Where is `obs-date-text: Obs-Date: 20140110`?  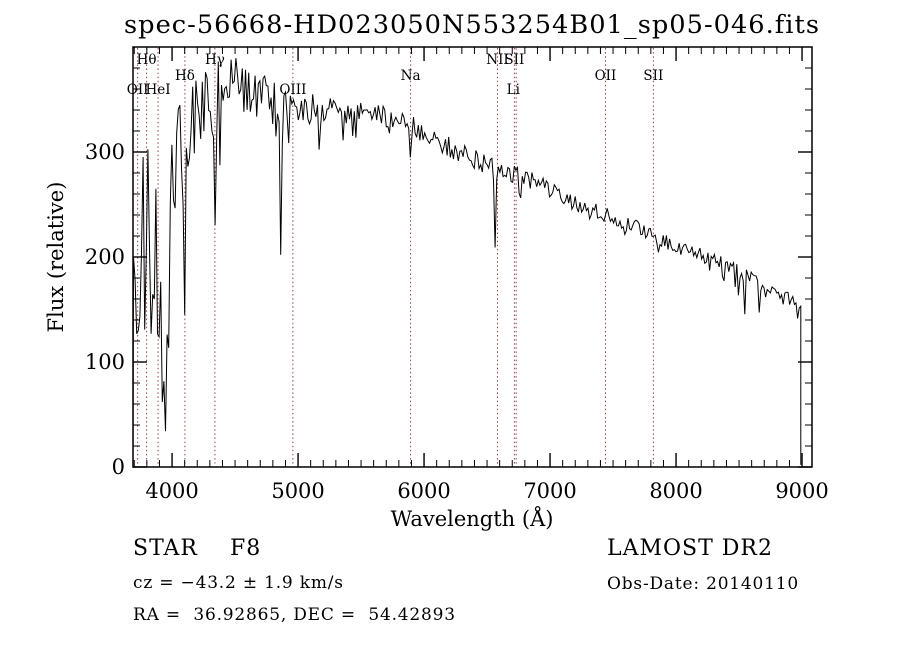 obs-date-text: Obs-Date: 20140110 is located at coordinates (703, 584).